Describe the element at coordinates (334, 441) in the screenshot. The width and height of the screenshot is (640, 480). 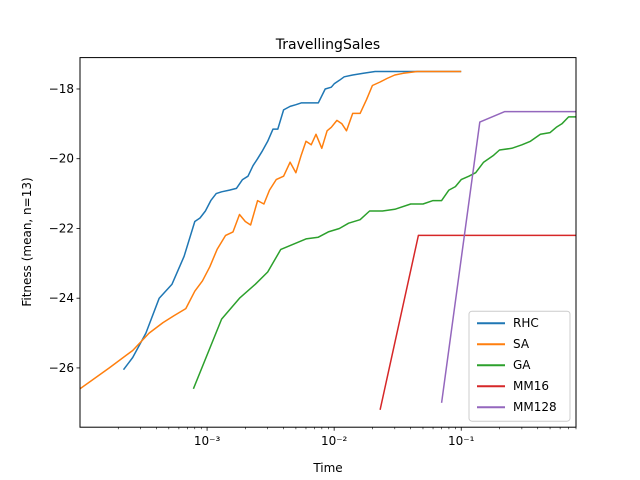
I see `x-tick-label: 10⁻²` at that location.